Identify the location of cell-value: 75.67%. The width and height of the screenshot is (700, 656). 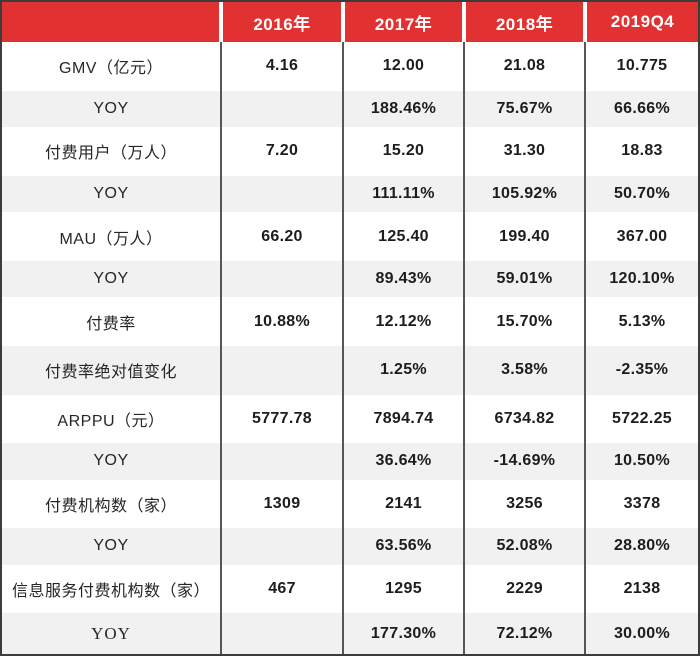
(524, 109).